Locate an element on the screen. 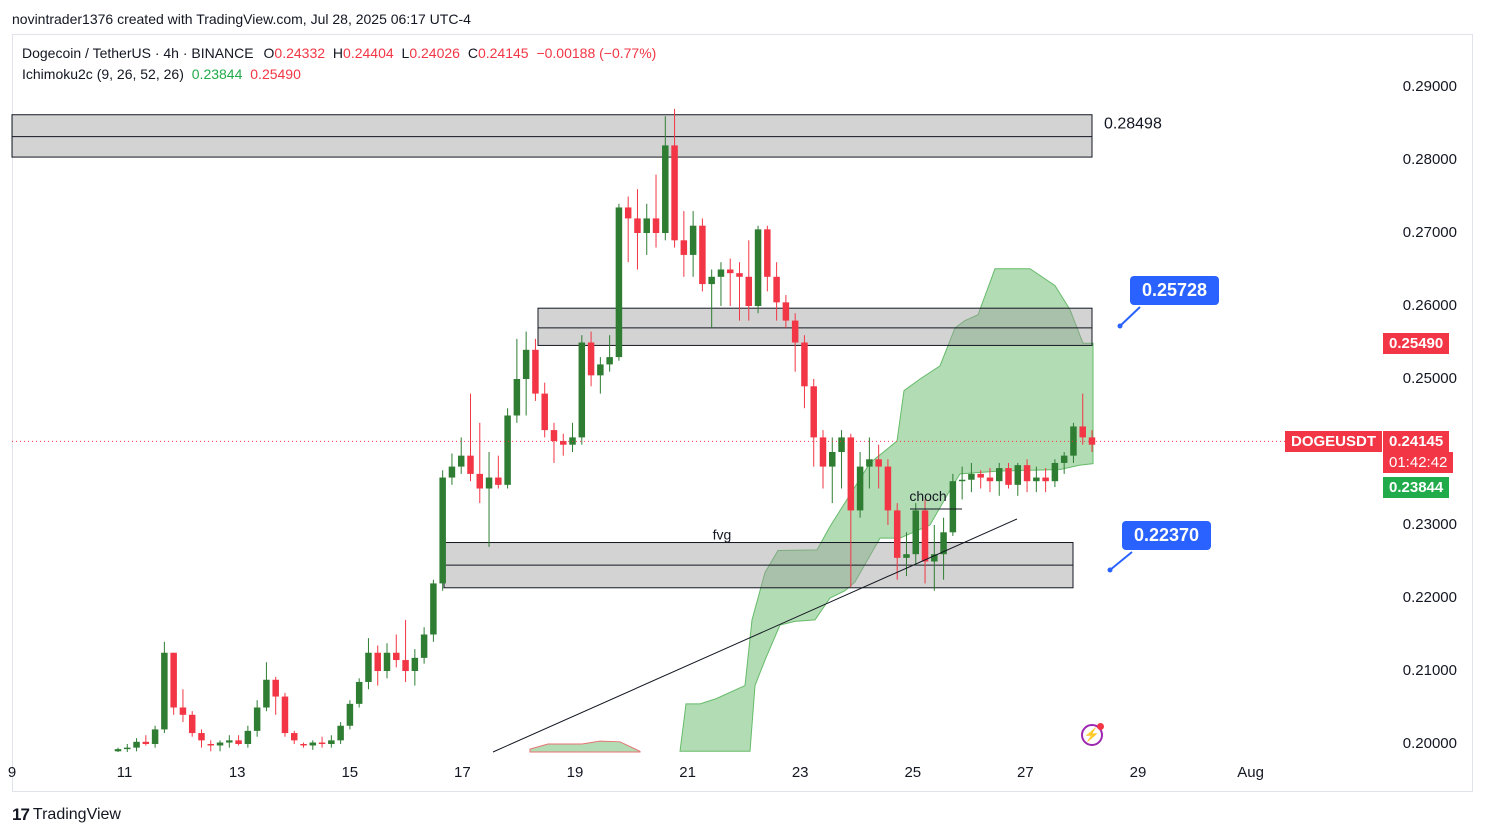 Image resolution: width=1487 pixels, height=837 pixels. date-tick-label: 27 is located at coordinates (1025, 772).